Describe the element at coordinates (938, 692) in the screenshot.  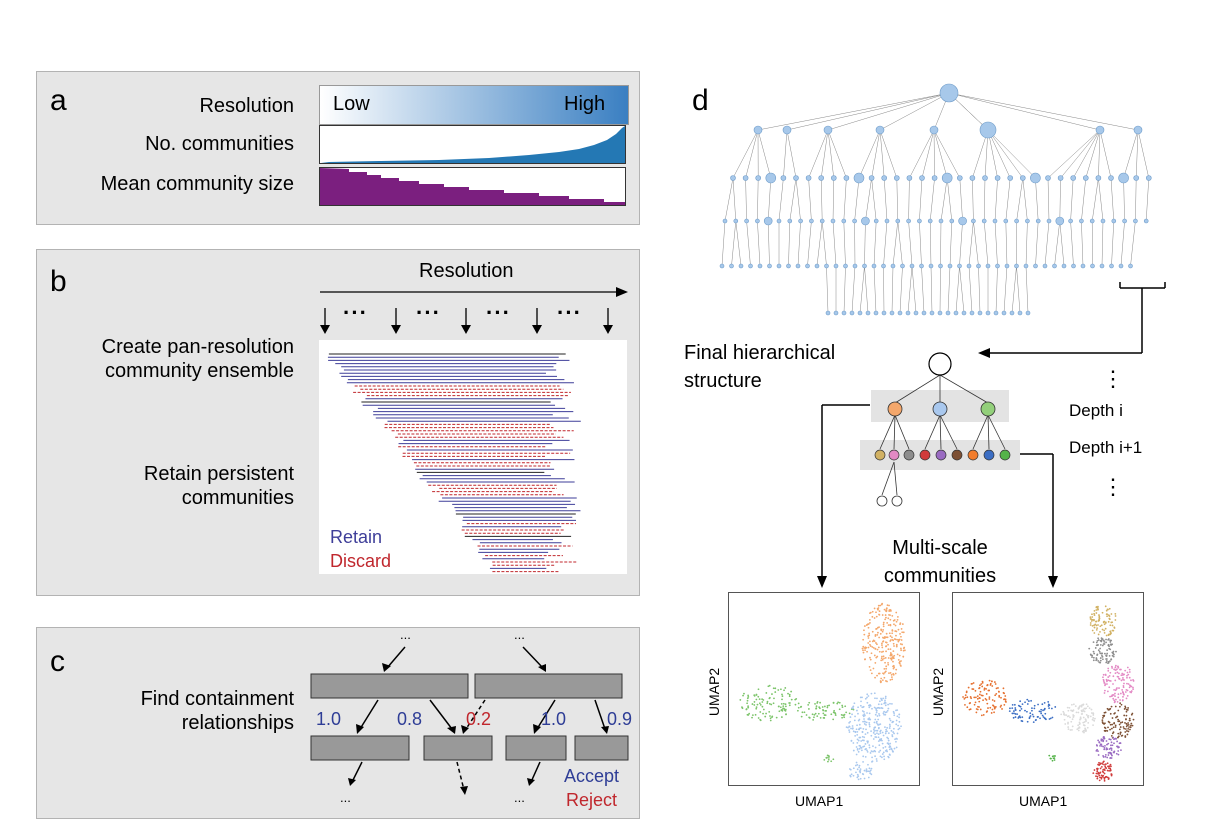
I see `umap-right-ylabel: UMAP2` at that location.